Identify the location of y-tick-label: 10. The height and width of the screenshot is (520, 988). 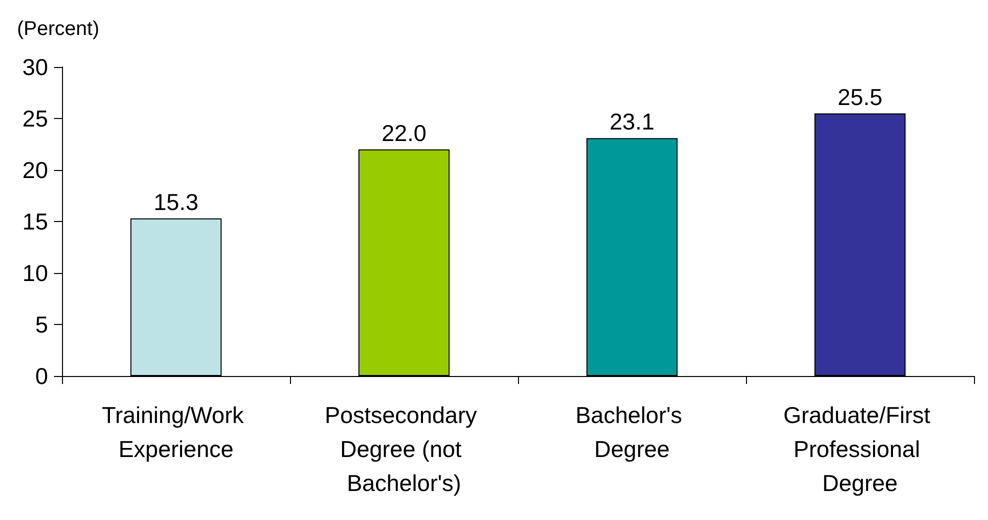
(35, 273).